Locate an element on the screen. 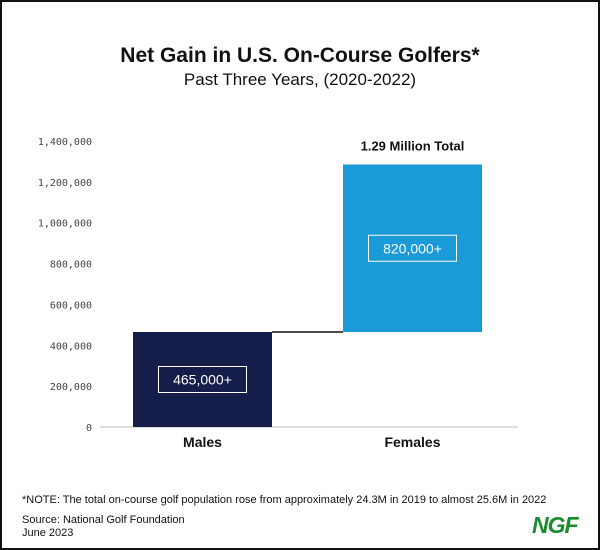 This screenshot has height=550, width=600. y-tick-label: 1,000,000 is located at coordinates (65, 224).